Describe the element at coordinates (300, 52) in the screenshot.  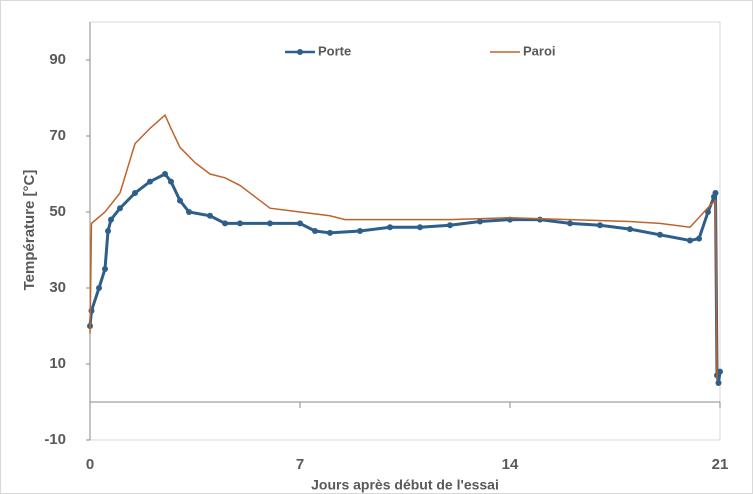
I see `legend-marker` at that location.